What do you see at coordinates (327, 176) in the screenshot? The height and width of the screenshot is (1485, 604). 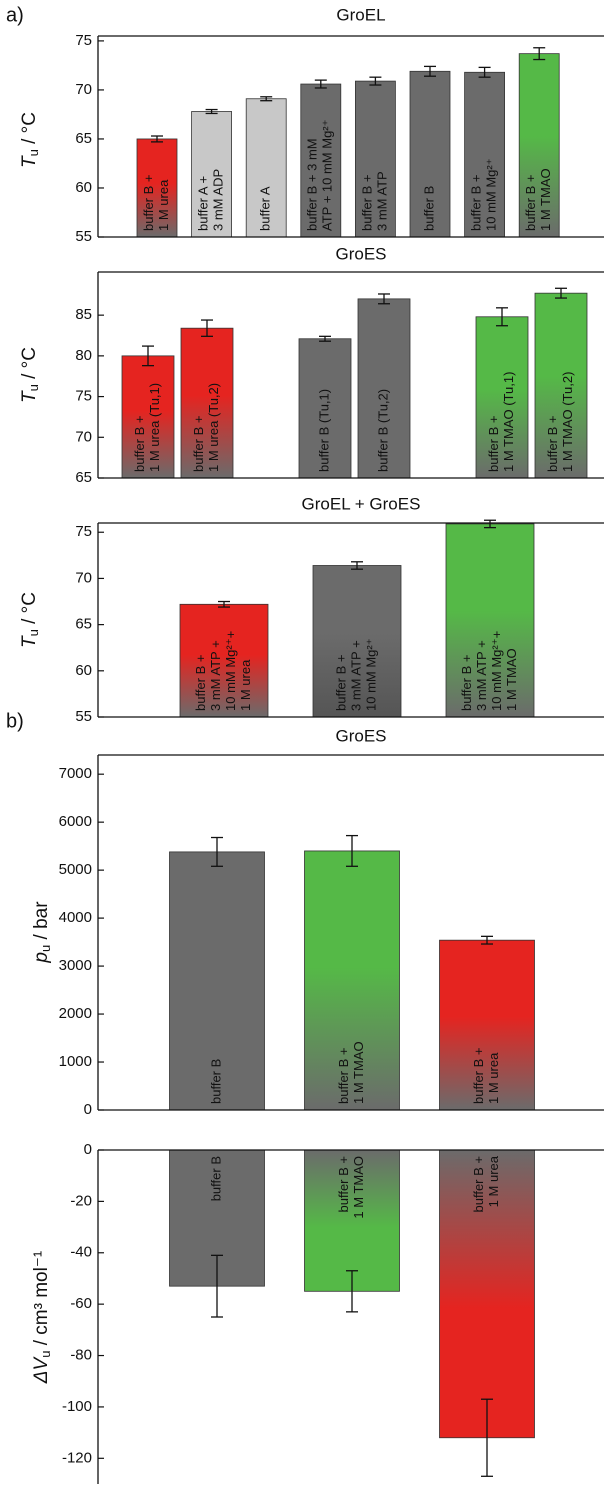 I see `bar-label: ATP + 10 mM Mg²⁺` at bounding box center [327, 176].